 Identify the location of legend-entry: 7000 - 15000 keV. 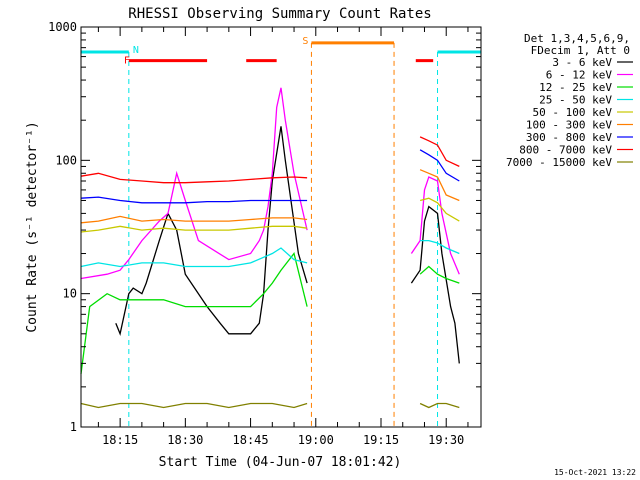
(559, 162).